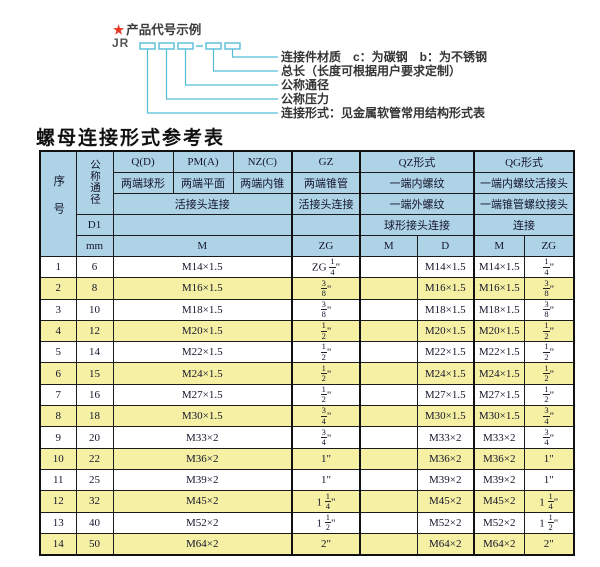 The width and height of the screenshot is (600, 567). I want to click on header-col-q: Q(D), so click(143, 161).